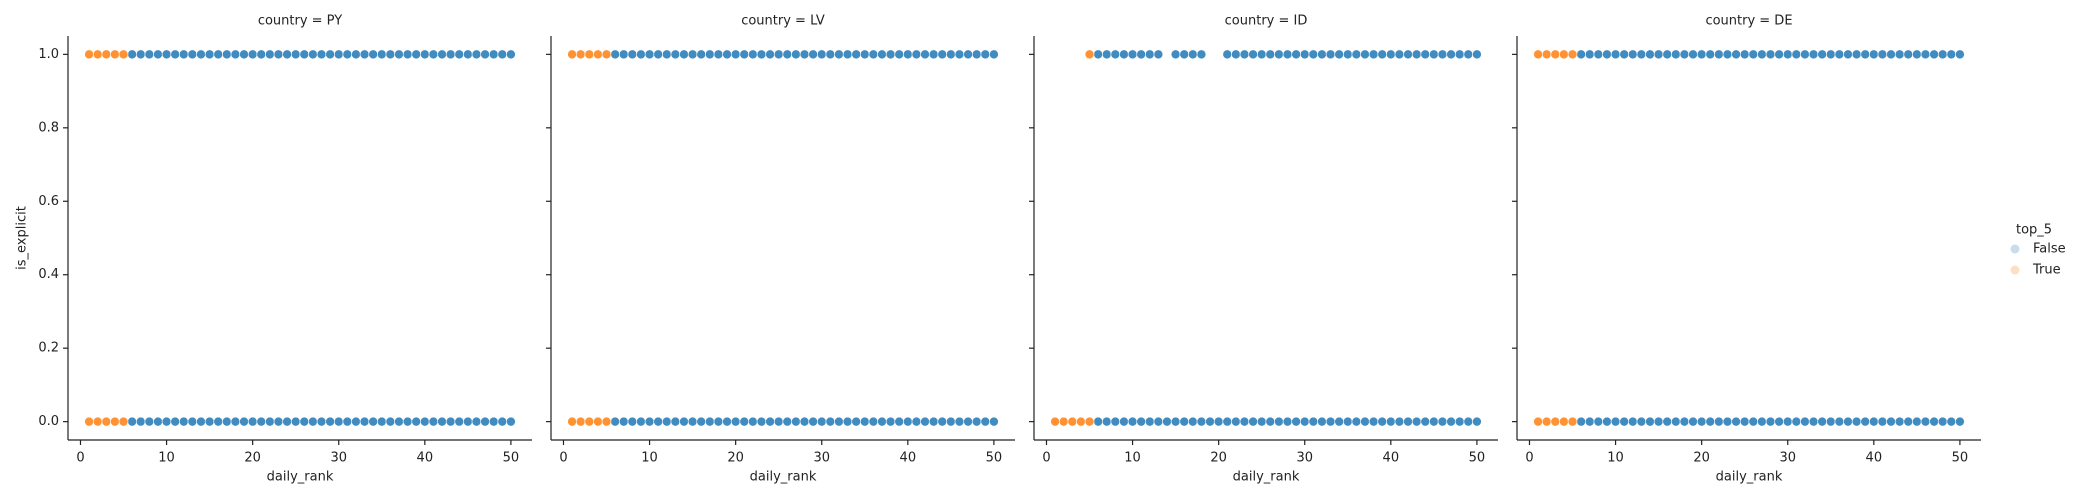 This screenshot has height=500, width=2084. I want to click on legend-label: True, so click(2046, 270).